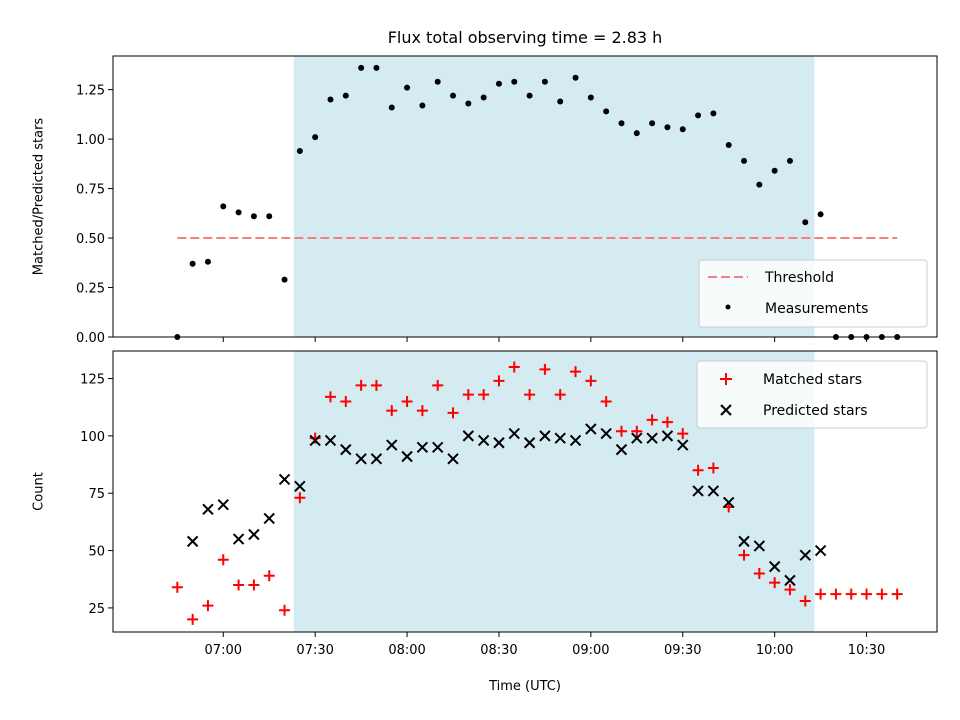 This screenshot has height=720, width=960. I want to click on bottom-y-axis-label: Count, so click(39, 491).